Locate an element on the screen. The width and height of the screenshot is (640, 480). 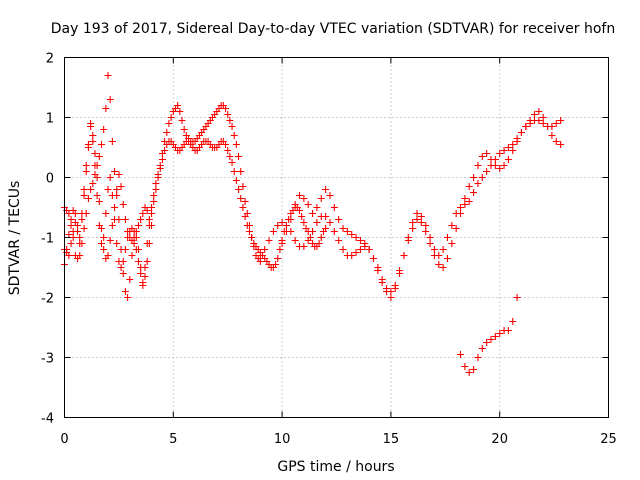
x-tick-label: 10 is located at coordinates (282, 439).